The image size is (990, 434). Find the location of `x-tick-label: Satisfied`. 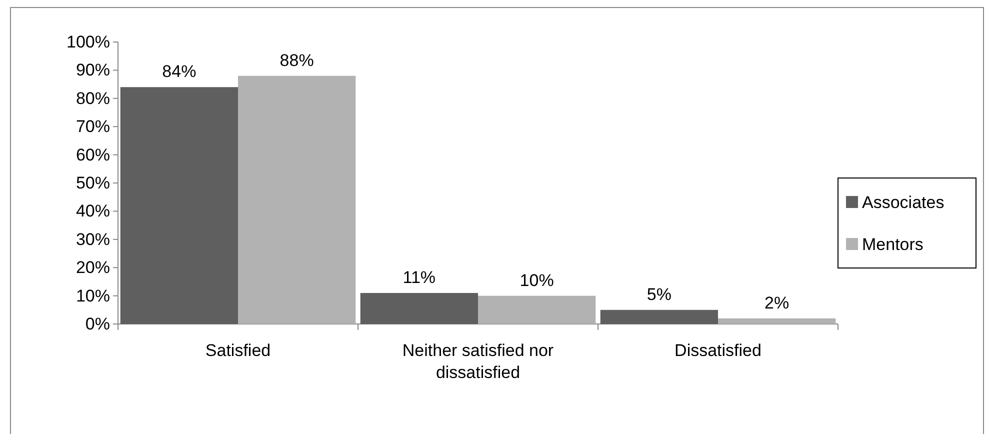

x-tick-label: Satisfied is located at coordinates (238, 350).